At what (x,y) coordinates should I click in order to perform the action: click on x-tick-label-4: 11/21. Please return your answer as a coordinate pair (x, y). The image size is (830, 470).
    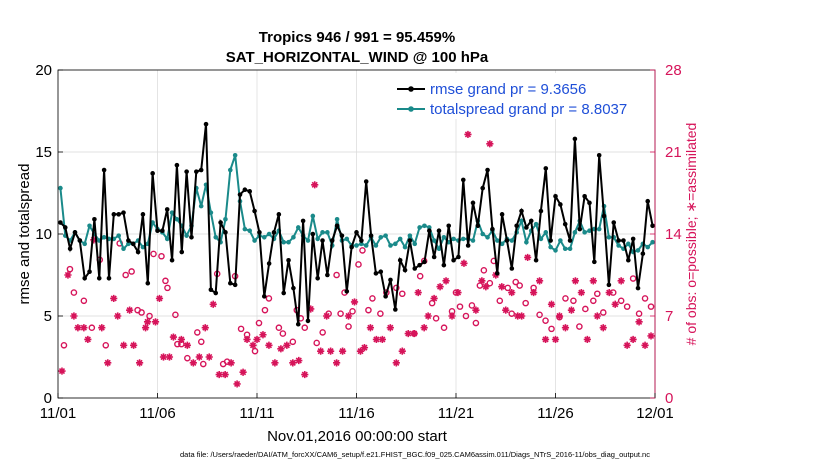
    Looking at the image, I should click on (456, 413).